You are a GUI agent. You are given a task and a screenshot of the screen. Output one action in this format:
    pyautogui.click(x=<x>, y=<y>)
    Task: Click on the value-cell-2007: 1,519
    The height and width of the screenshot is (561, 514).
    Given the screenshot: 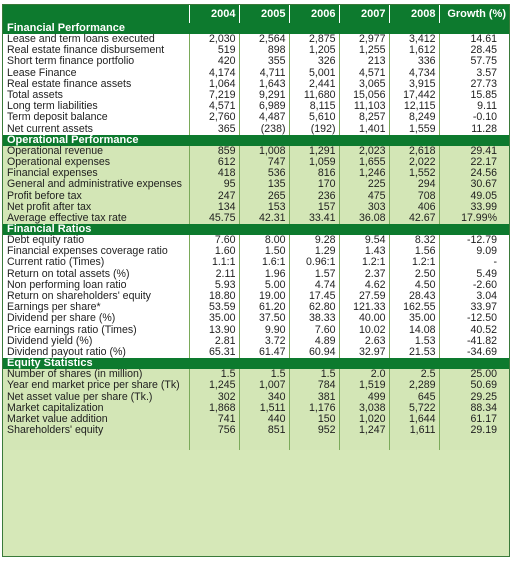 What is the action you would take?
    pyautogui.click(x=363, y=386)
    